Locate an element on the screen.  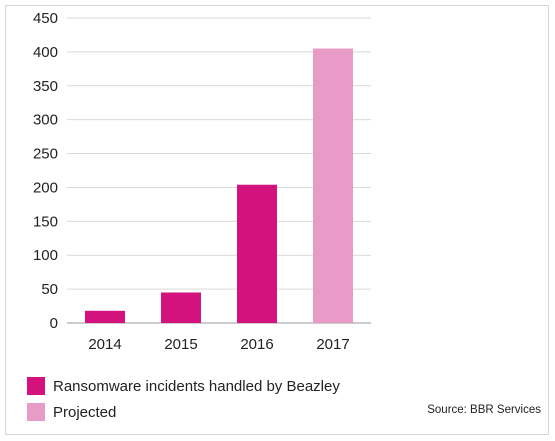
y-tick-label: 400 is located at coordinates (45, 52).